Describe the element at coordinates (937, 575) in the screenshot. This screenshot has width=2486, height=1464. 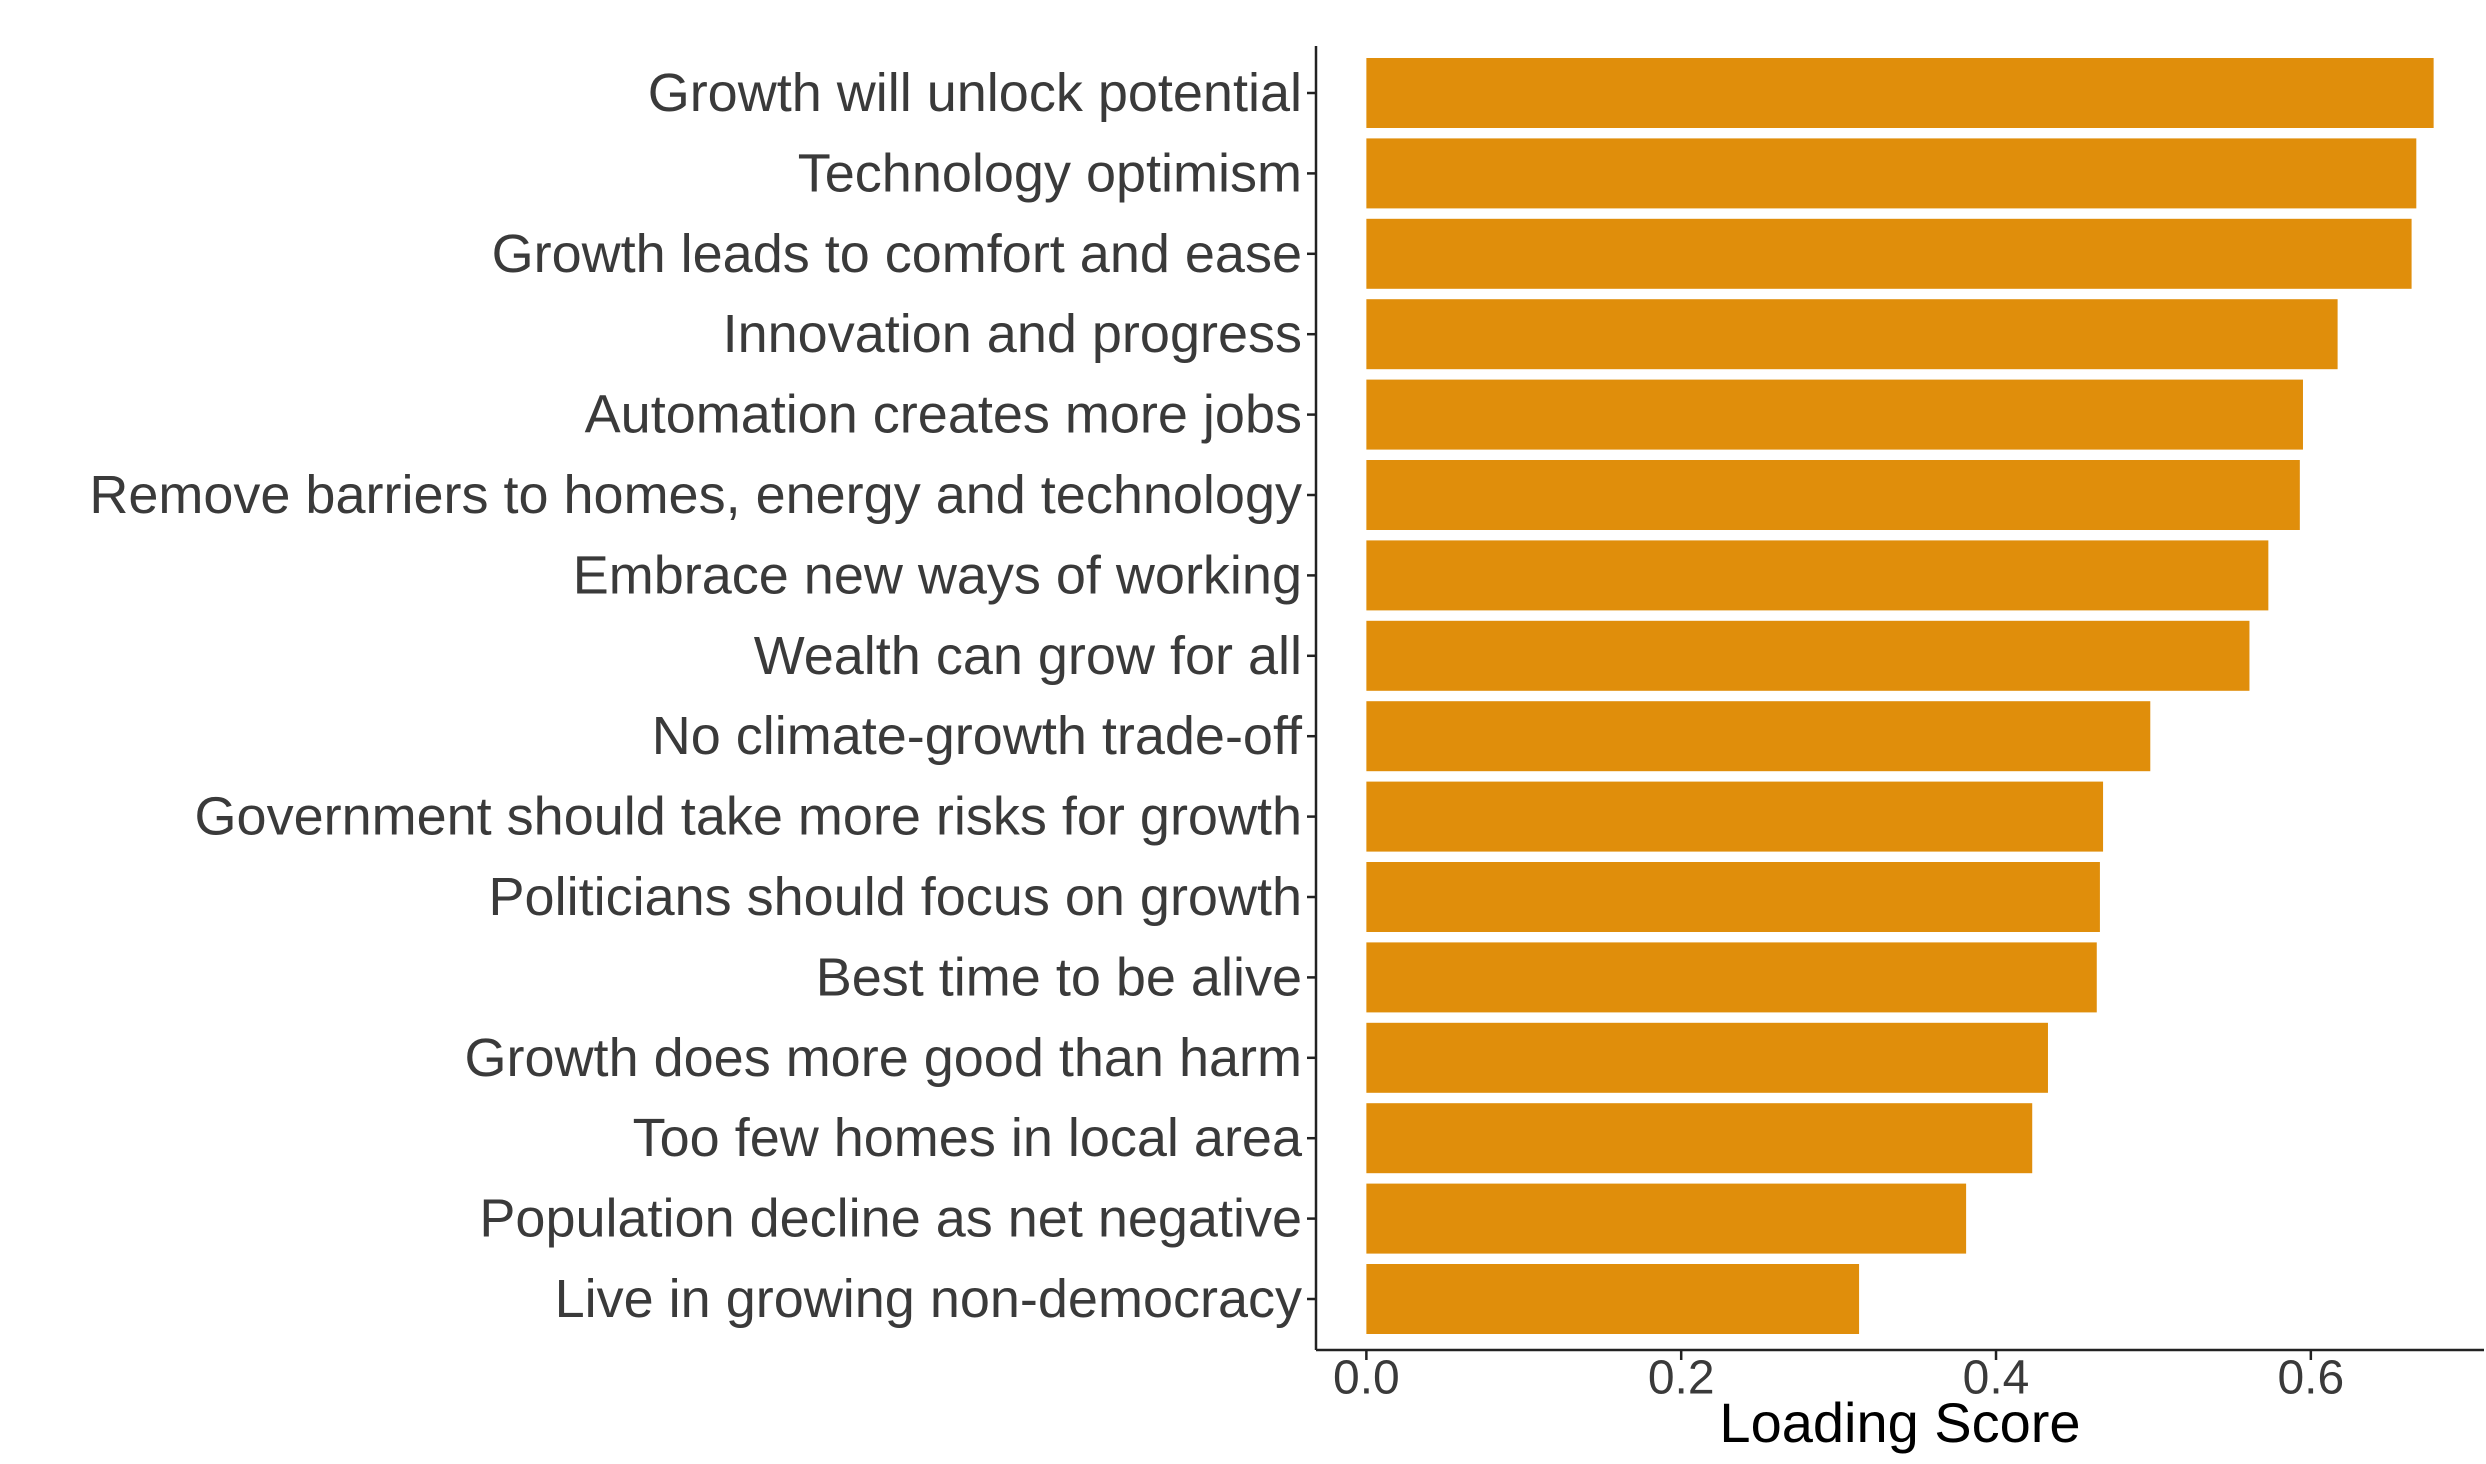
I see `category-label: Embrace new ways of working` at that location.